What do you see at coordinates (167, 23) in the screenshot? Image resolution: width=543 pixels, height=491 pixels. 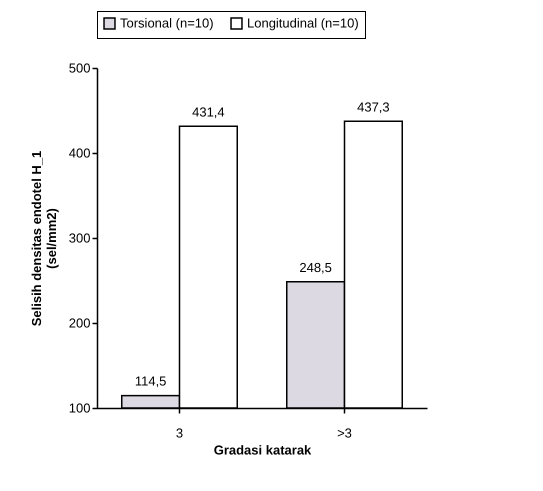 I see `legend-label: Torsional (n=10)` at bounding box center [167, 23].